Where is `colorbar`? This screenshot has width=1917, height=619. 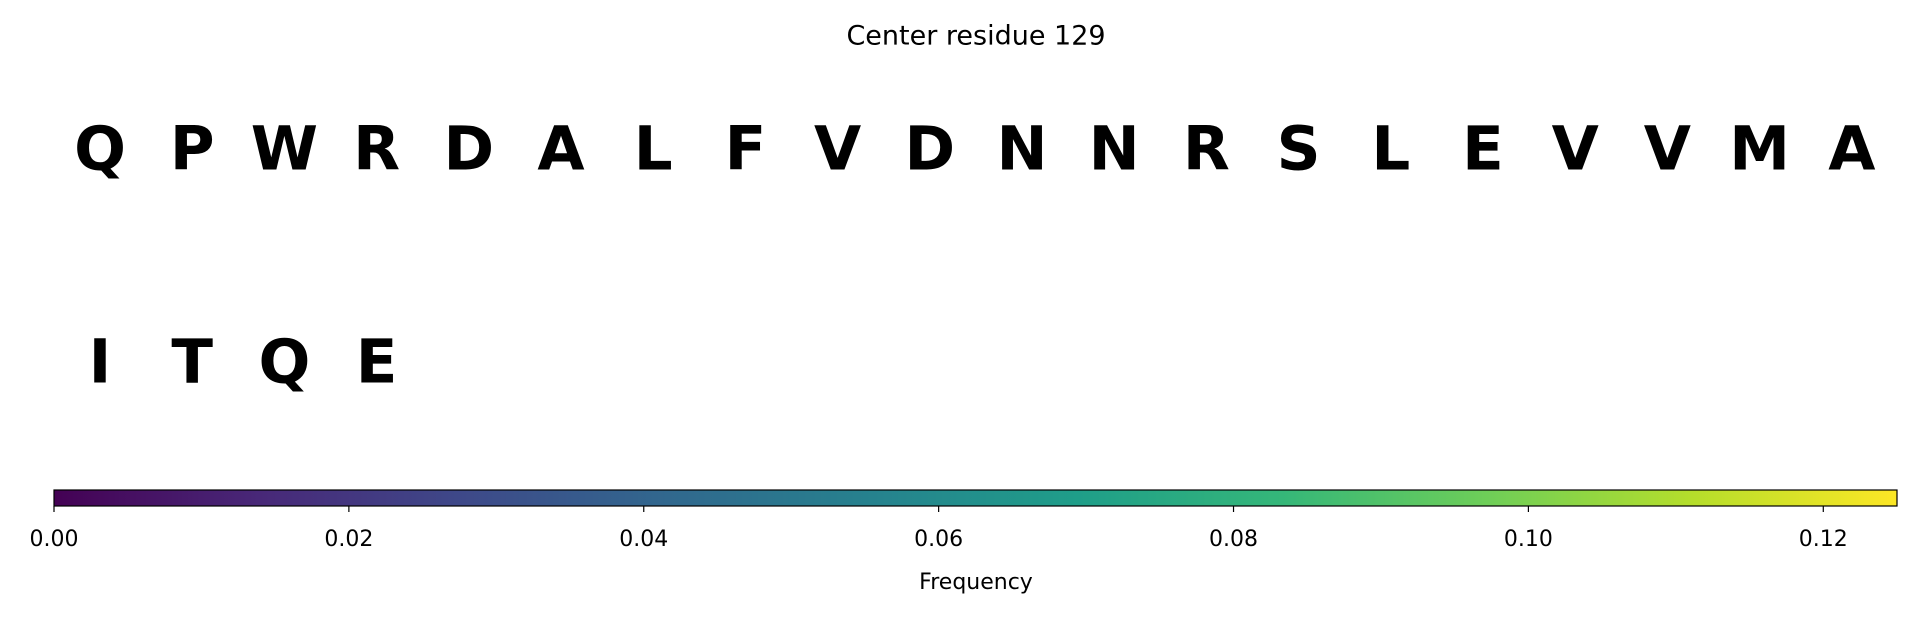 colorbar is located at coordinates (975, 498).